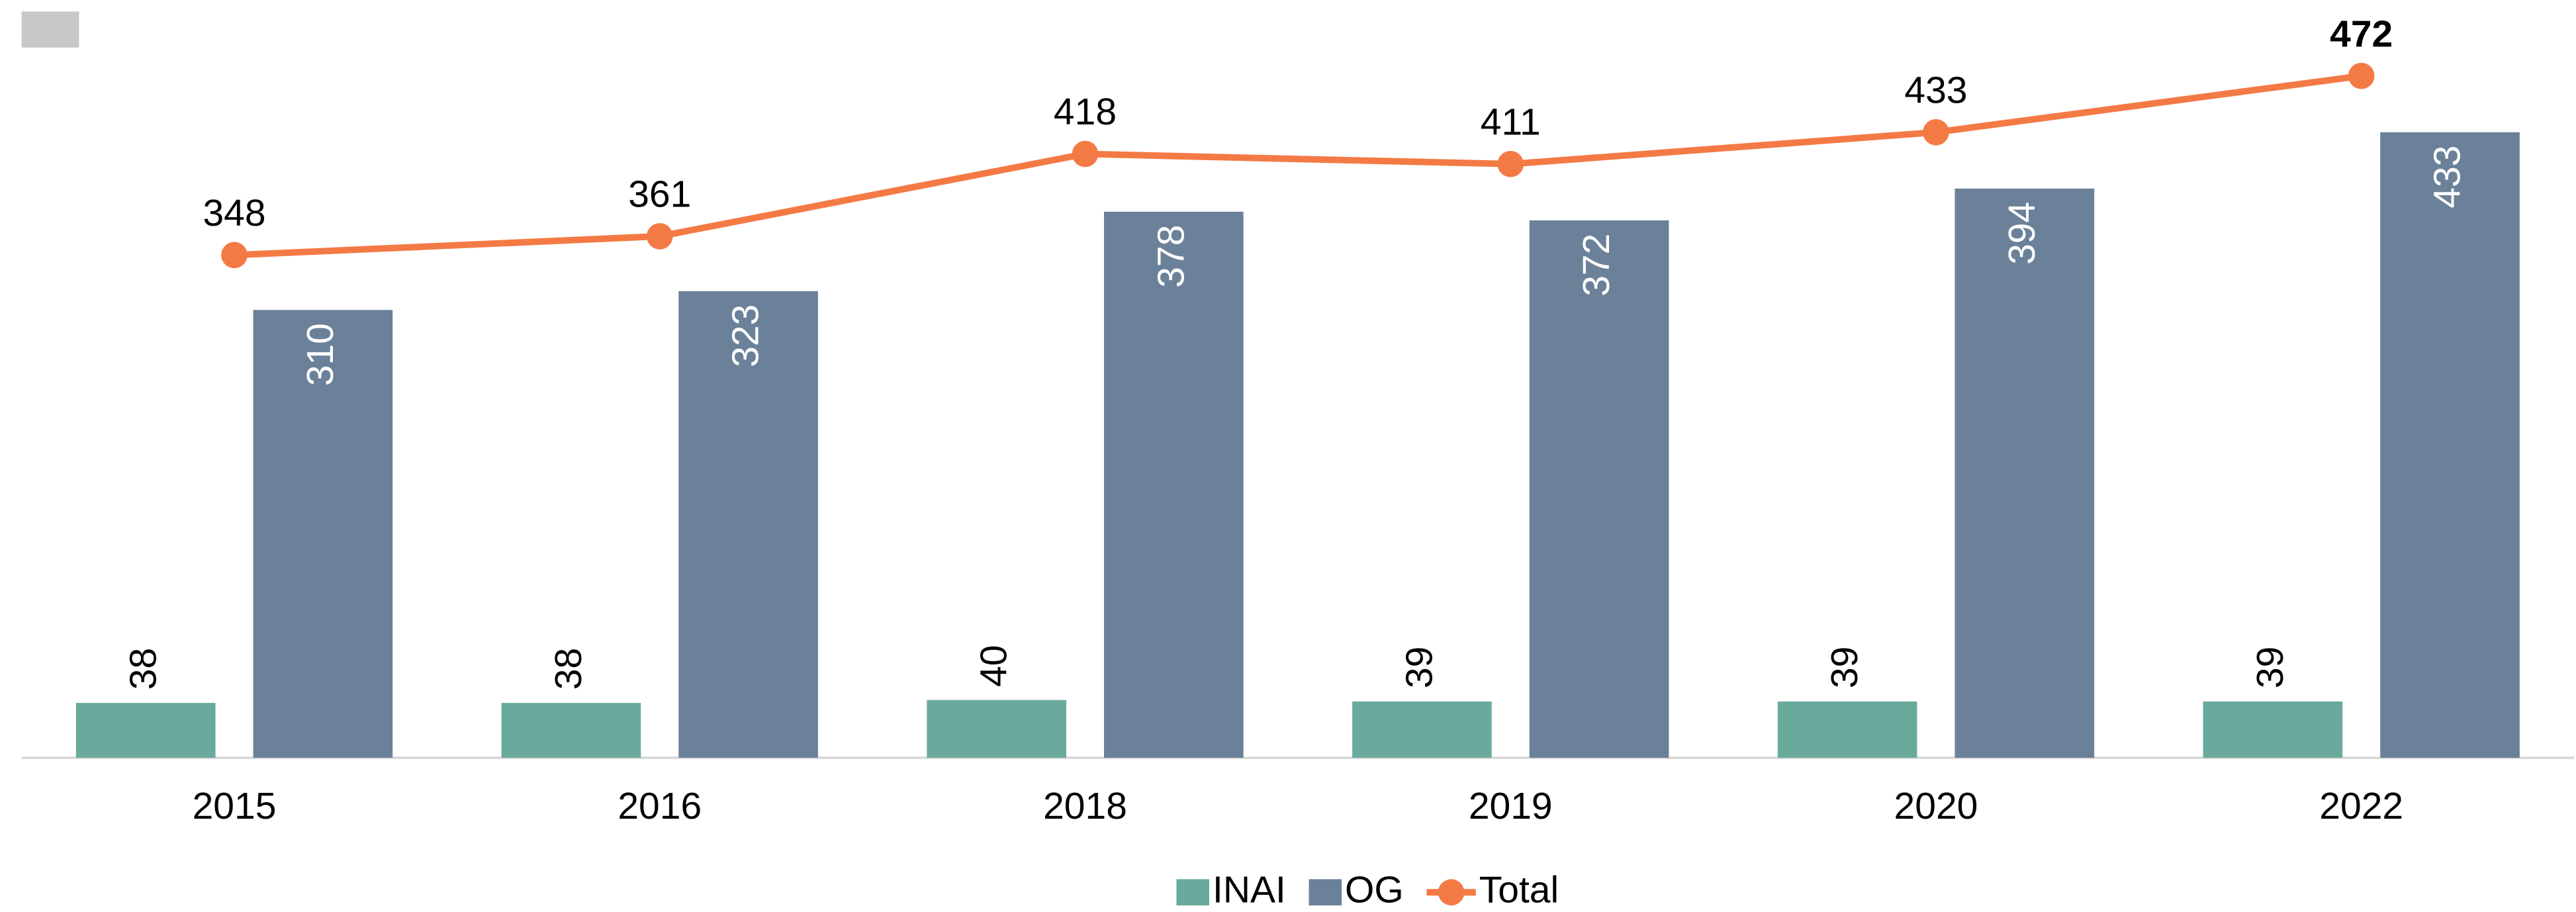 This screenshot has height=912, width=2576. What do you see at coordinates (1085, 112) in the screenshot?
I see `data-label: 418` at bounding box center [1085, 112].